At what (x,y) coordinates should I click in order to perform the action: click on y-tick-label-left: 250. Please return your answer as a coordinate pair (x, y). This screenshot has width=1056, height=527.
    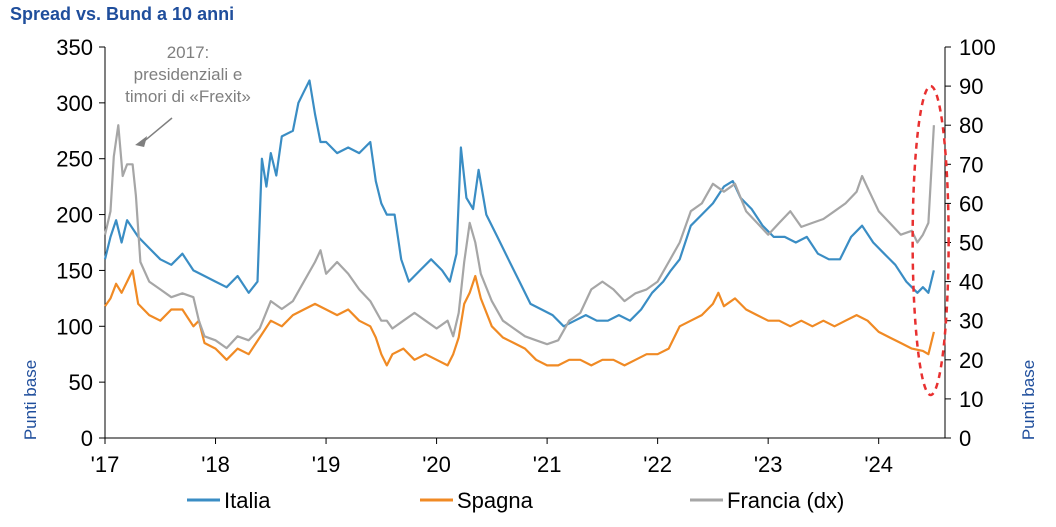
    Looking at the image, I should click on (74, 159).